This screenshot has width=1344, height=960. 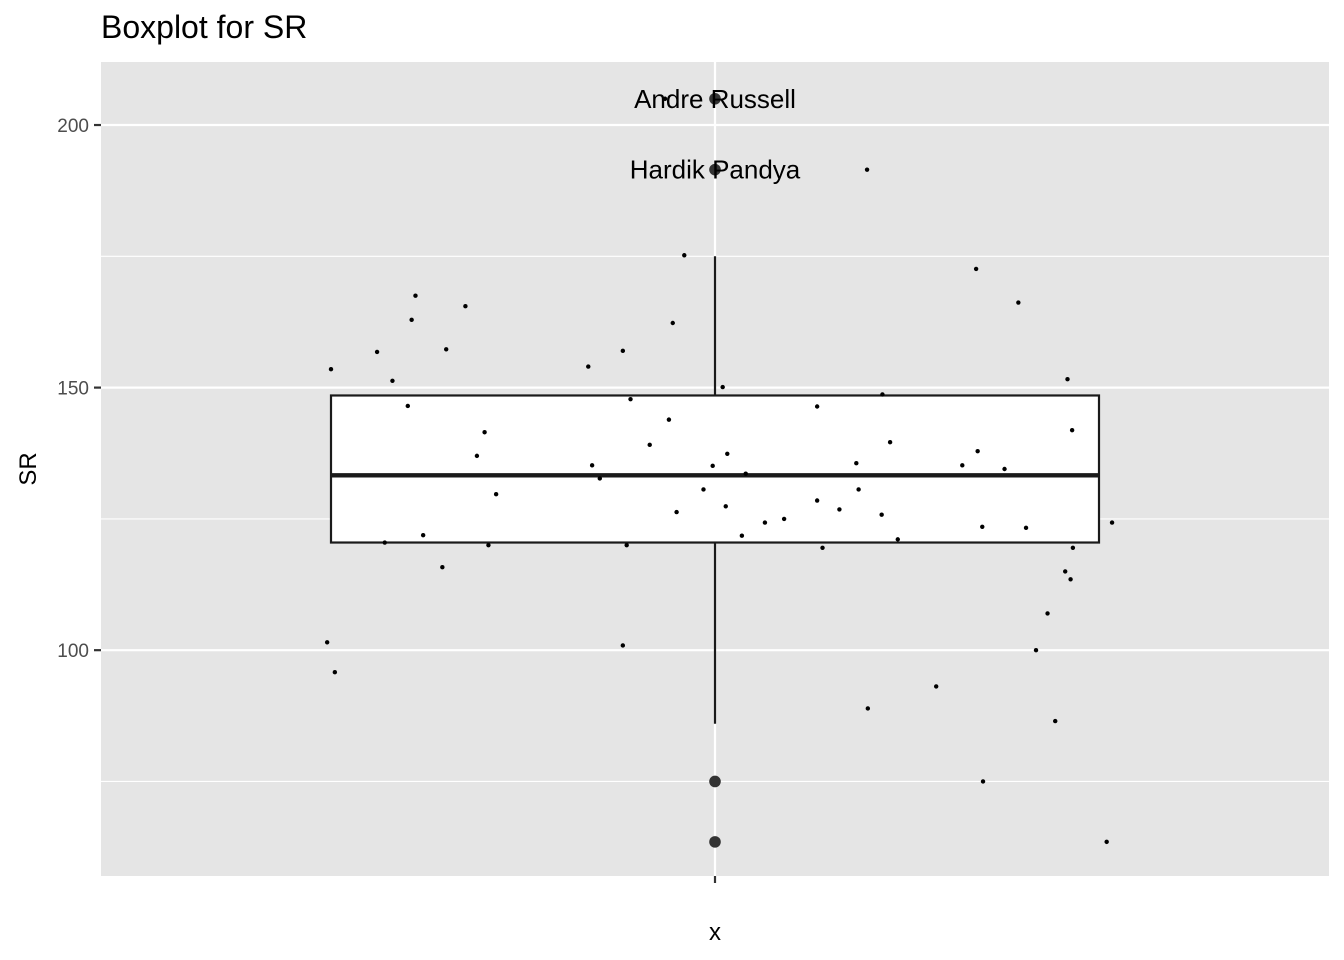 I want to click on y-axis-title: SR, so click(x=28, y=468).